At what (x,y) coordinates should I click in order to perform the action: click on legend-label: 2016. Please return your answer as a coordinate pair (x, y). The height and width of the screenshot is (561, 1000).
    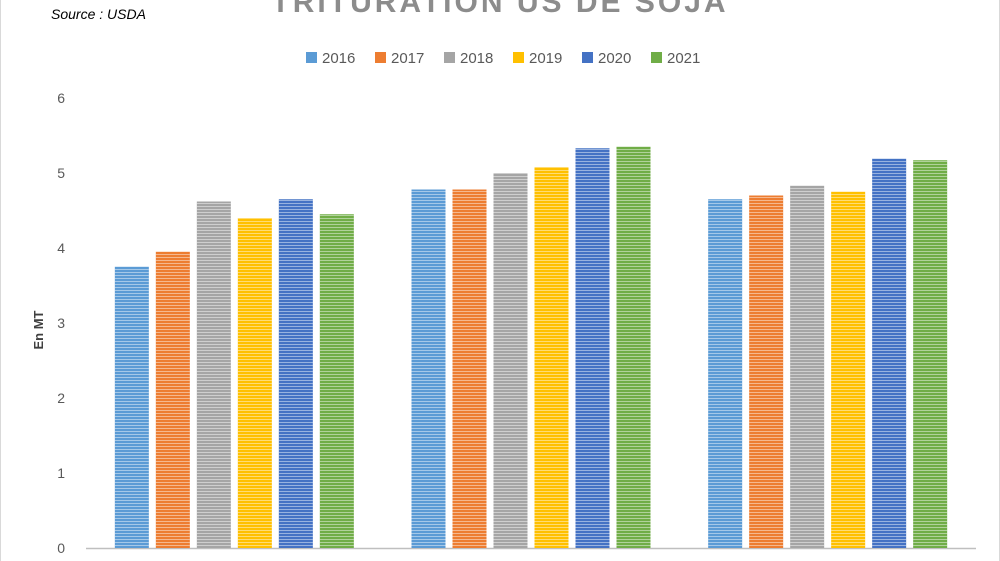
    Looking at the image, I should click on (338, 58).